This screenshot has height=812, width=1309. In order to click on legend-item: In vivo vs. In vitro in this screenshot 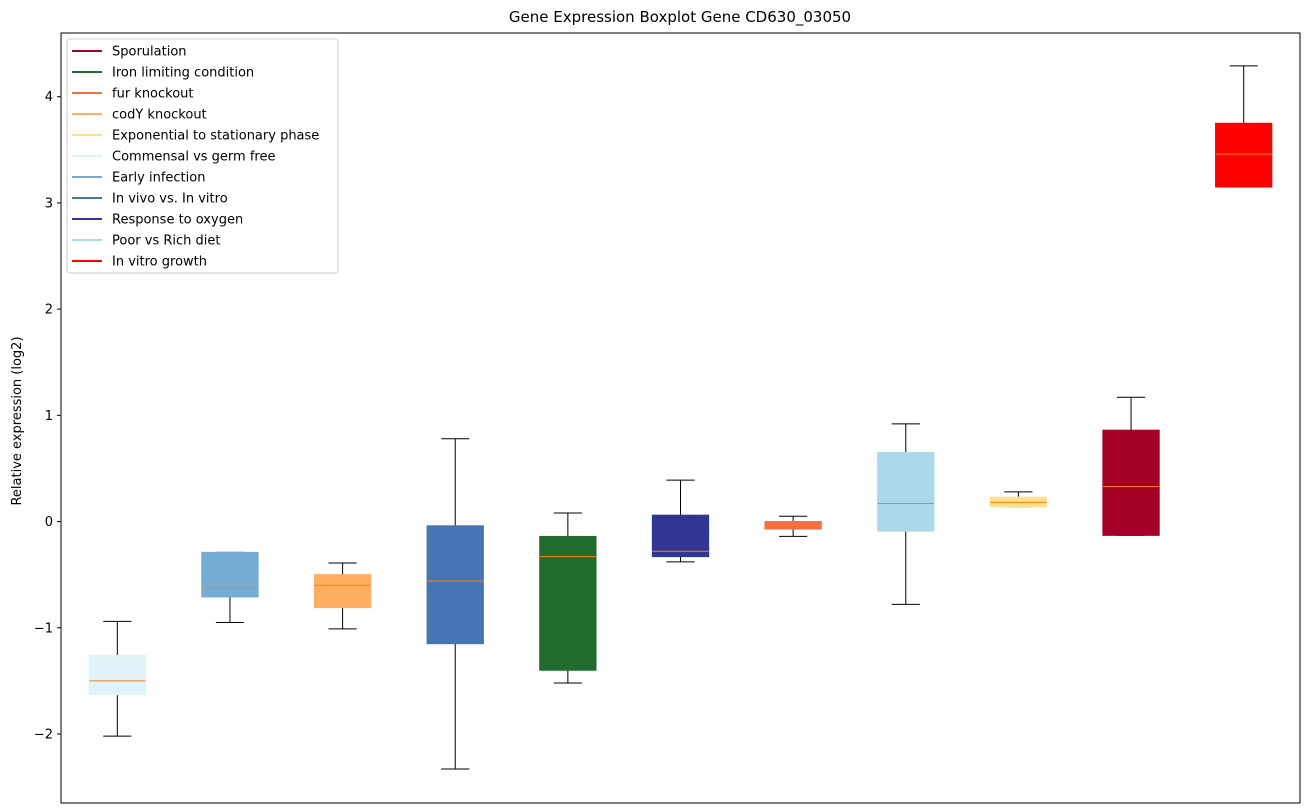, I will do `click(150, 199)`.